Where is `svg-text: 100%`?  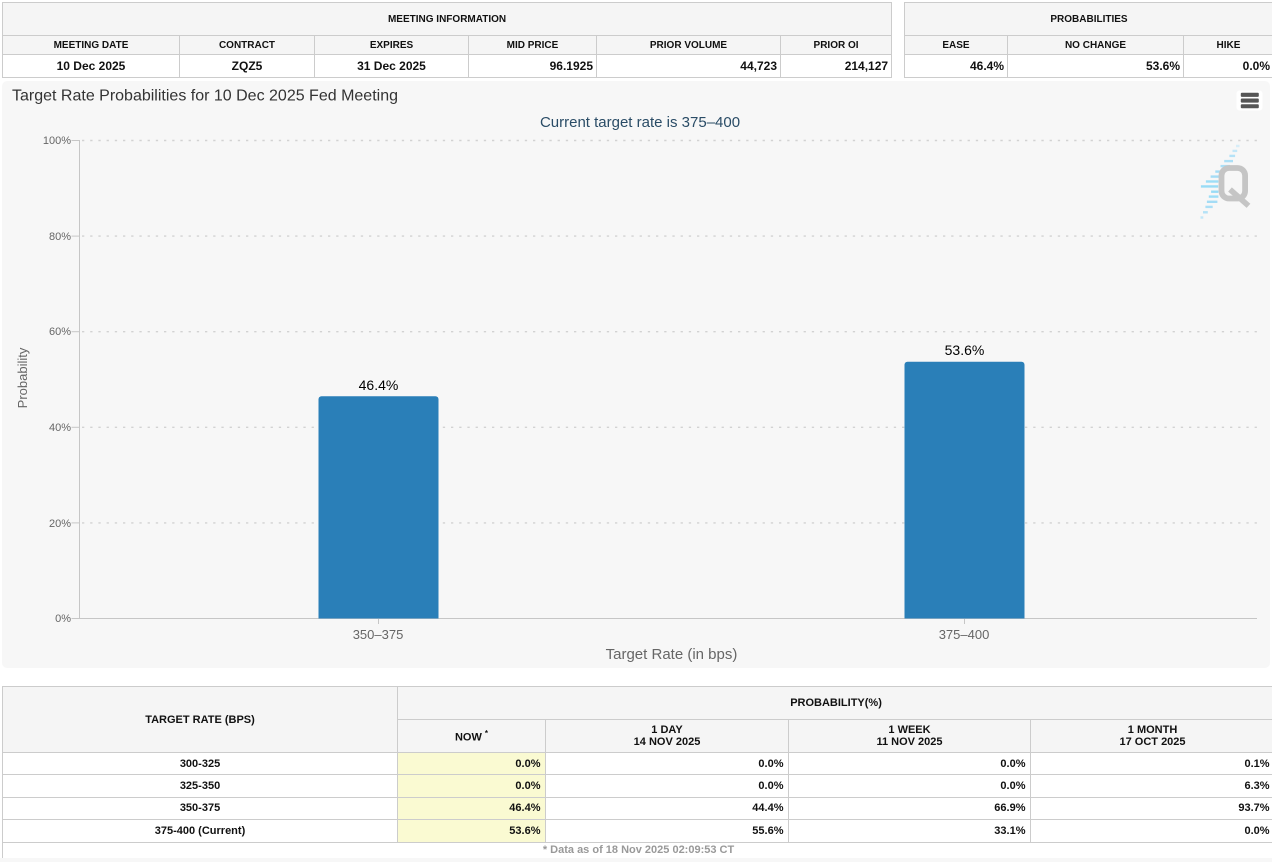 svg-text: 100% is located at coordinates (57, 141).